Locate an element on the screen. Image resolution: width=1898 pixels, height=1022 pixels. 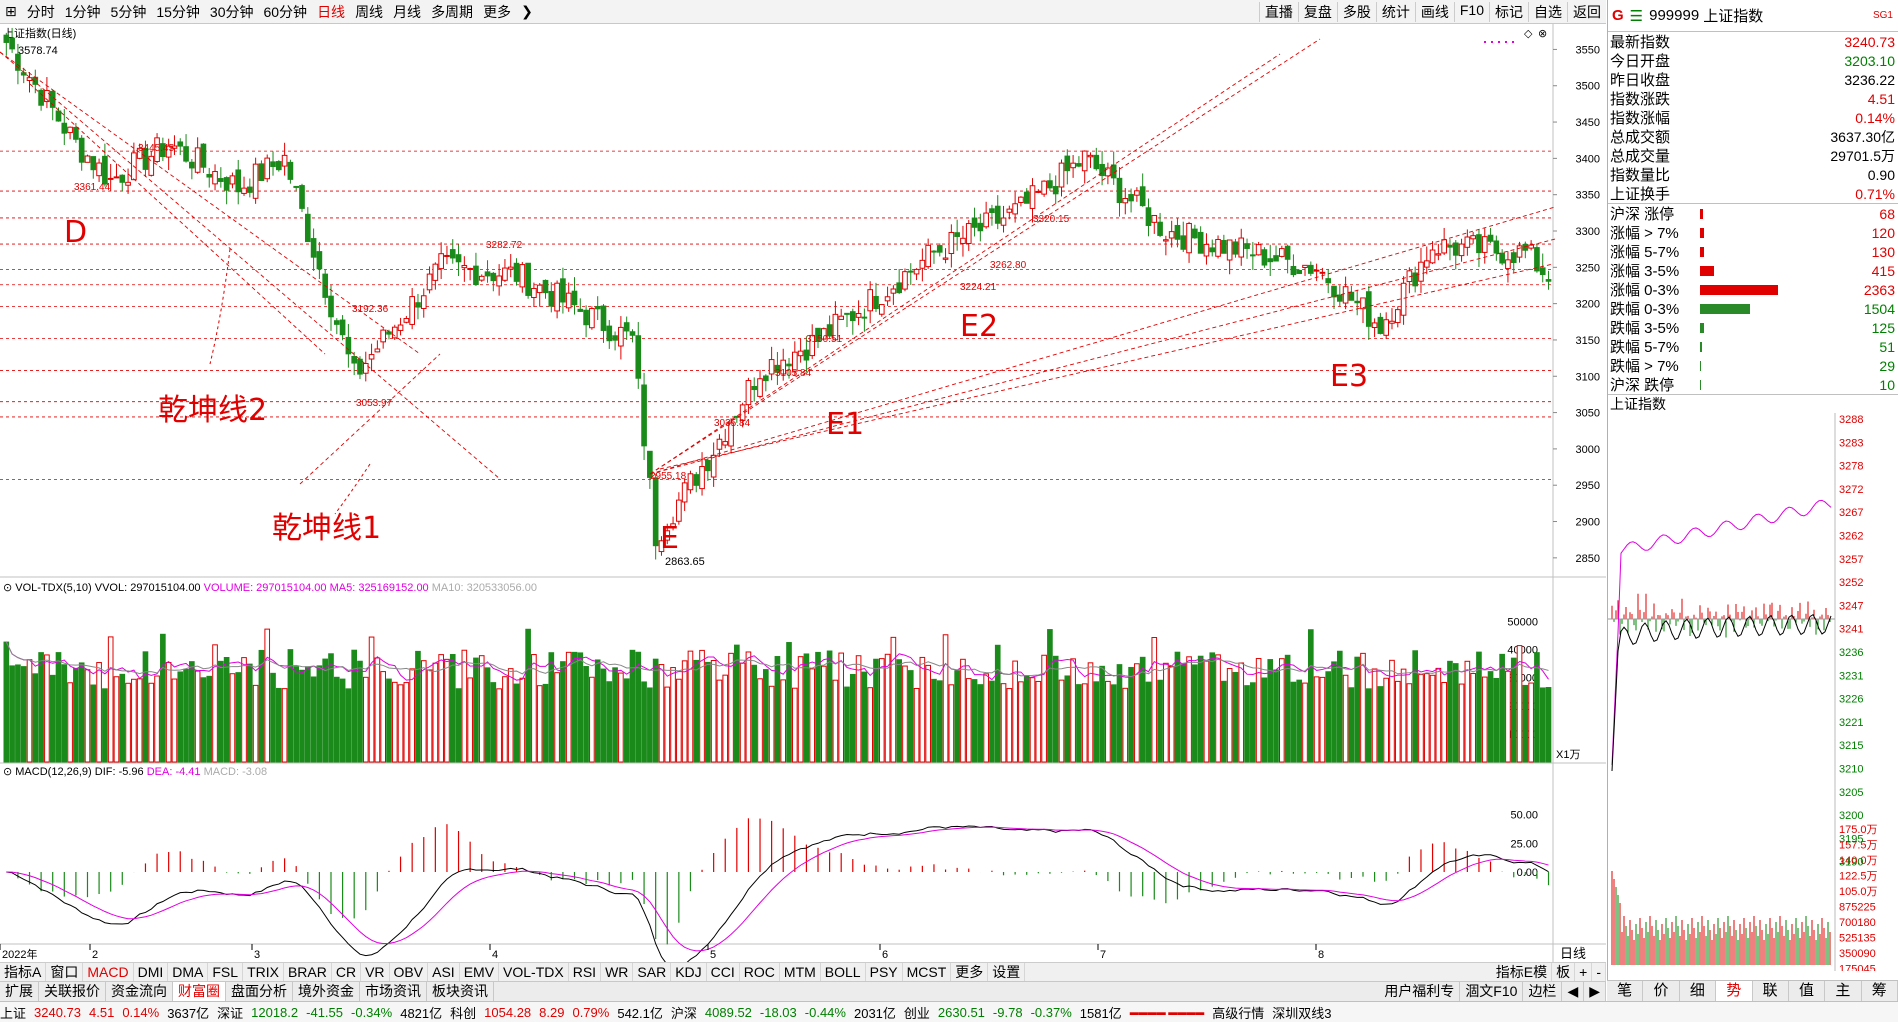
period-7: 周线 is located at coordinates (369, 11).